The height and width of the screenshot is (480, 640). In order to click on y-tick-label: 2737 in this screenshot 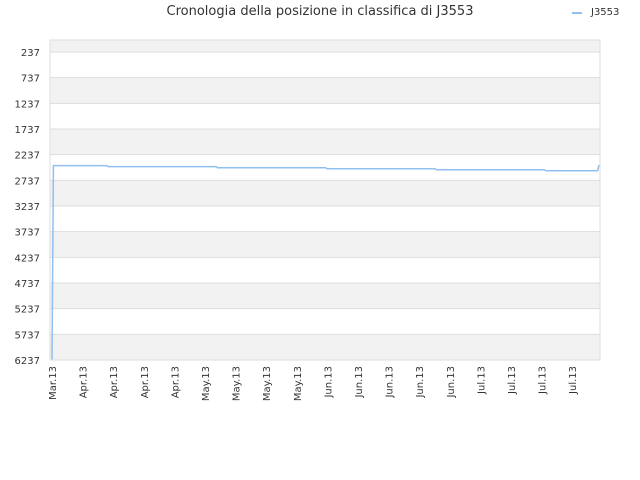, I will do `click(27, 181)`.